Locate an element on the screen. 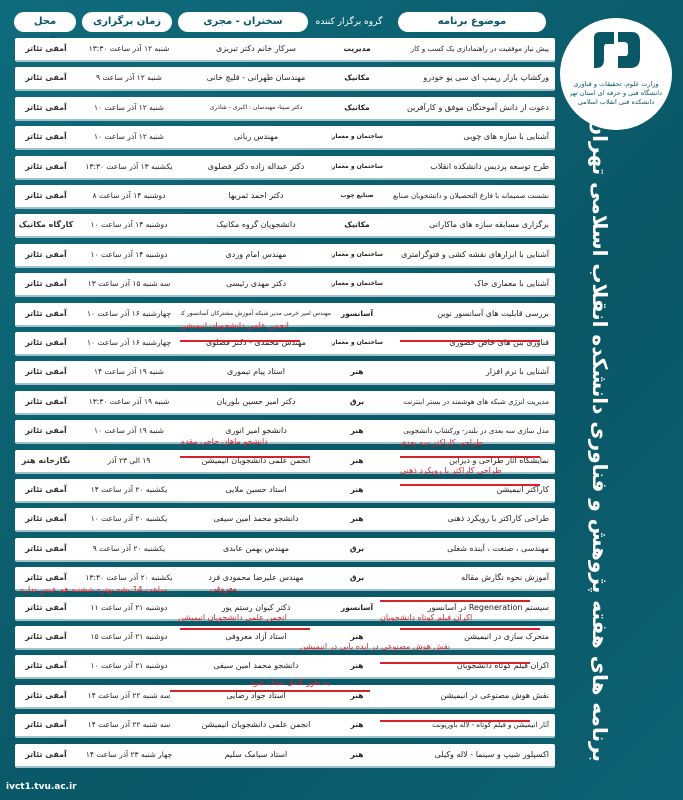 The width and height of the screenshot is (683, 800). row-speaker: مهندس بهمن عابدی is located at coordinates (256, 548).